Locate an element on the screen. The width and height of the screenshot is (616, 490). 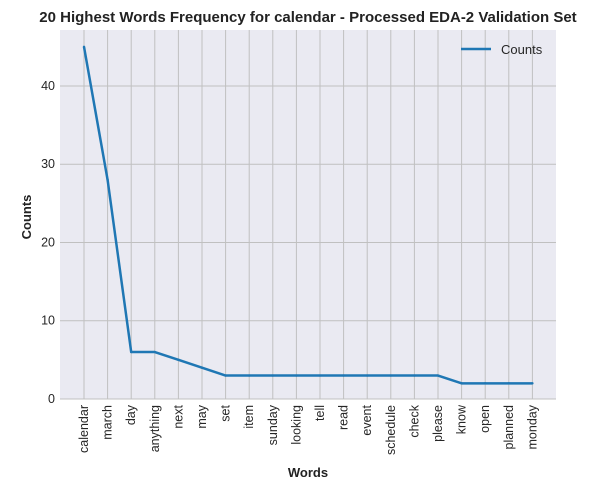
y-tick-label: 10 is located at coordinates (48, 321).